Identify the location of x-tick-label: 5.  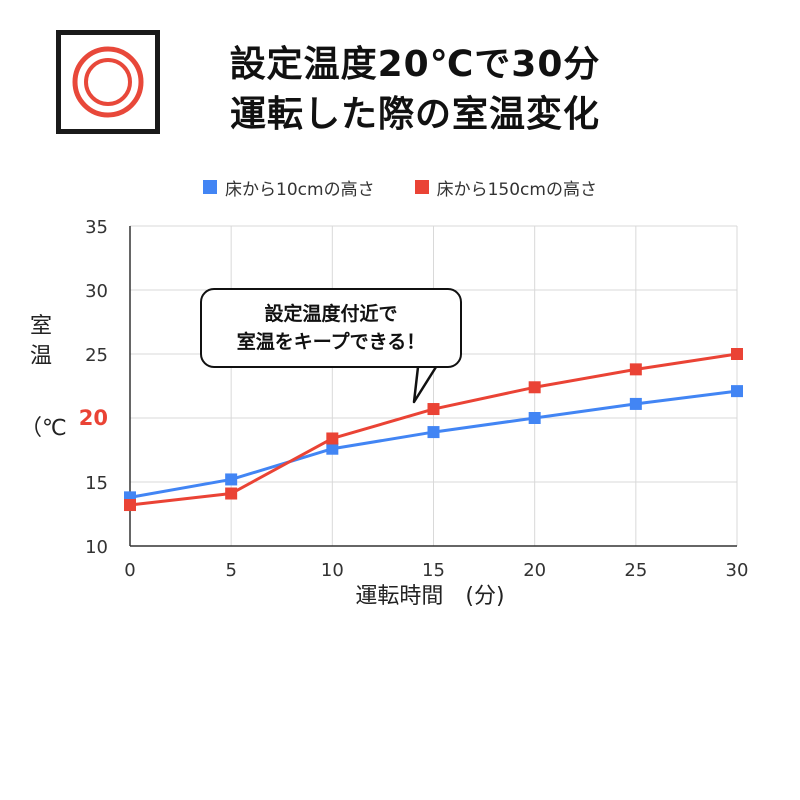
(230, 570).